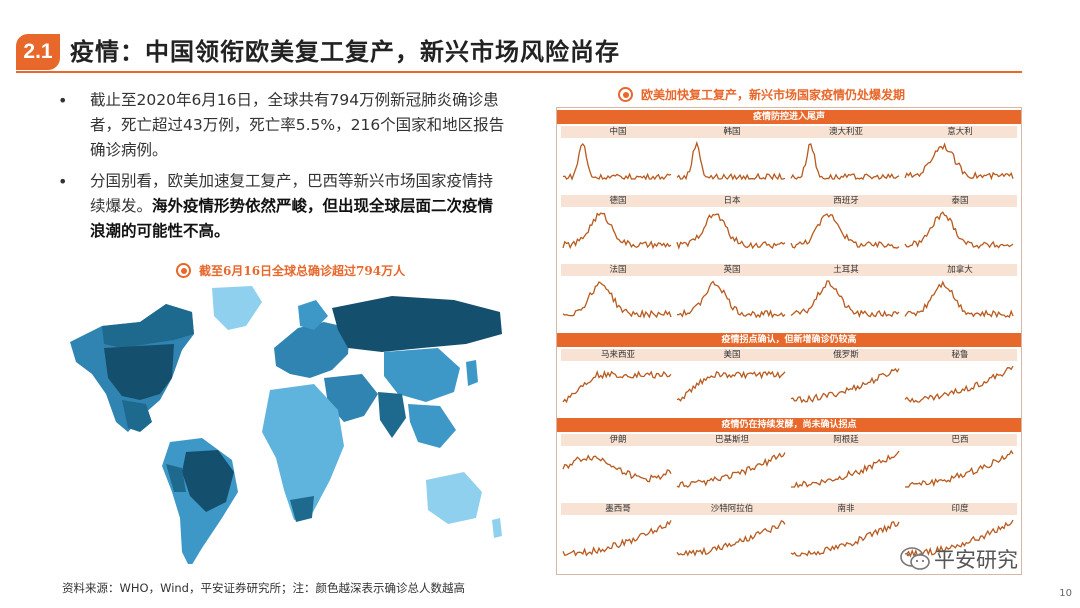  I want to click on country-label: 俄罗斯, so click(846, 355).